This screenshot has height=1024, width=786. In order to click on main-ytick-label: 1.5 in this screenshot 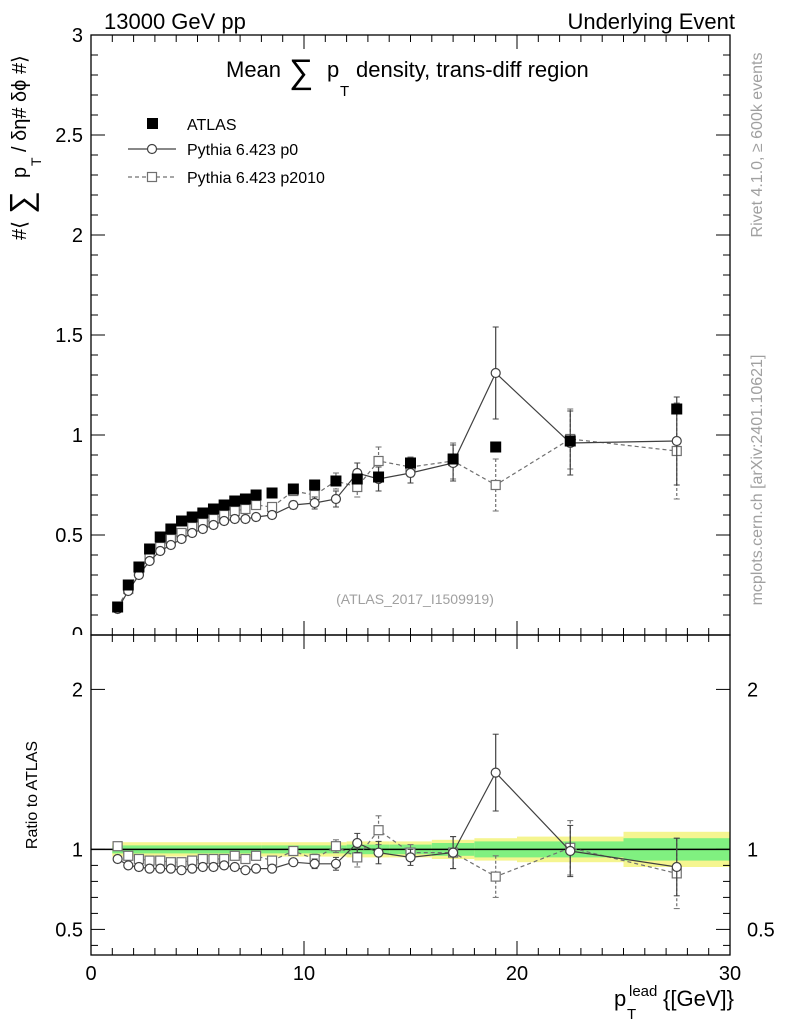, I will do `click(69, 336)`.